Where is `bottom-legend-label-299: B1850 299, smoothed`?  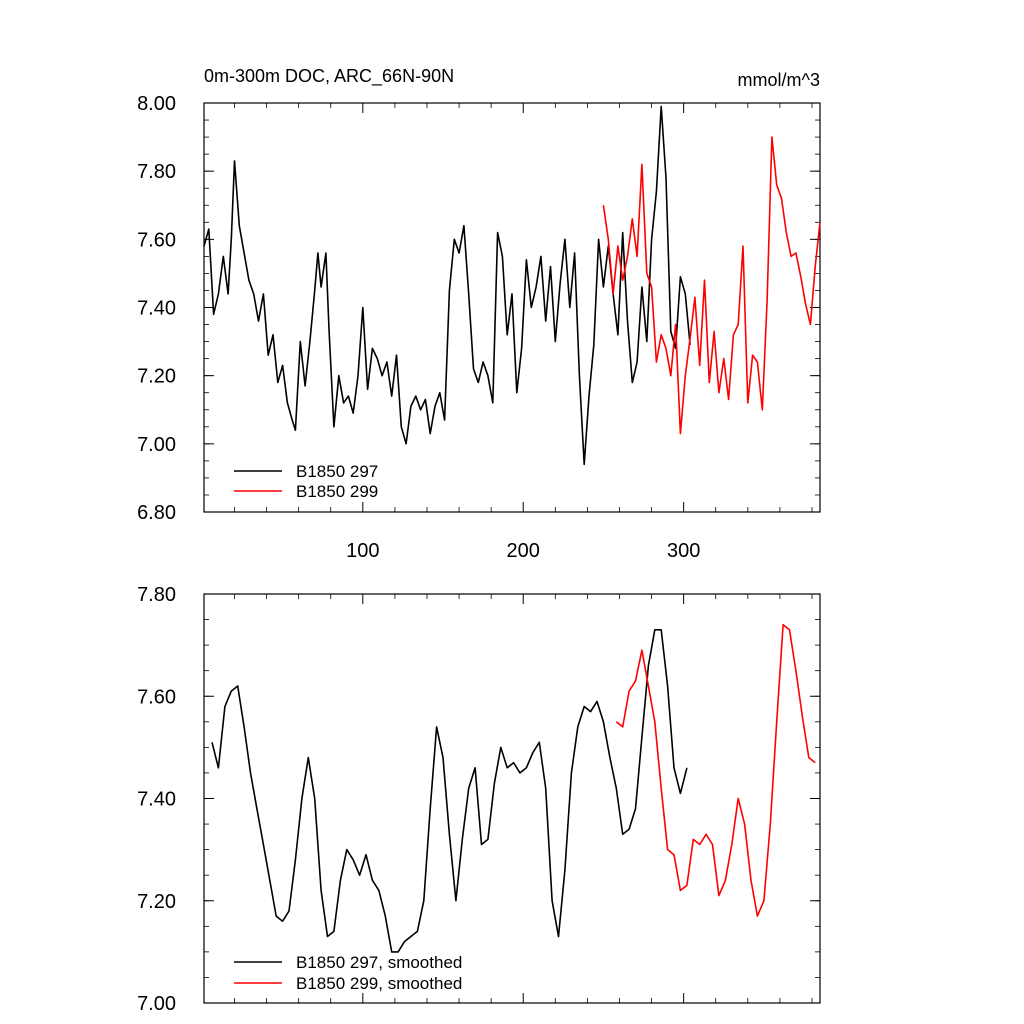
bottom-legend-label-299: B1850 299, smoothed is located at coordinates (379, 983).